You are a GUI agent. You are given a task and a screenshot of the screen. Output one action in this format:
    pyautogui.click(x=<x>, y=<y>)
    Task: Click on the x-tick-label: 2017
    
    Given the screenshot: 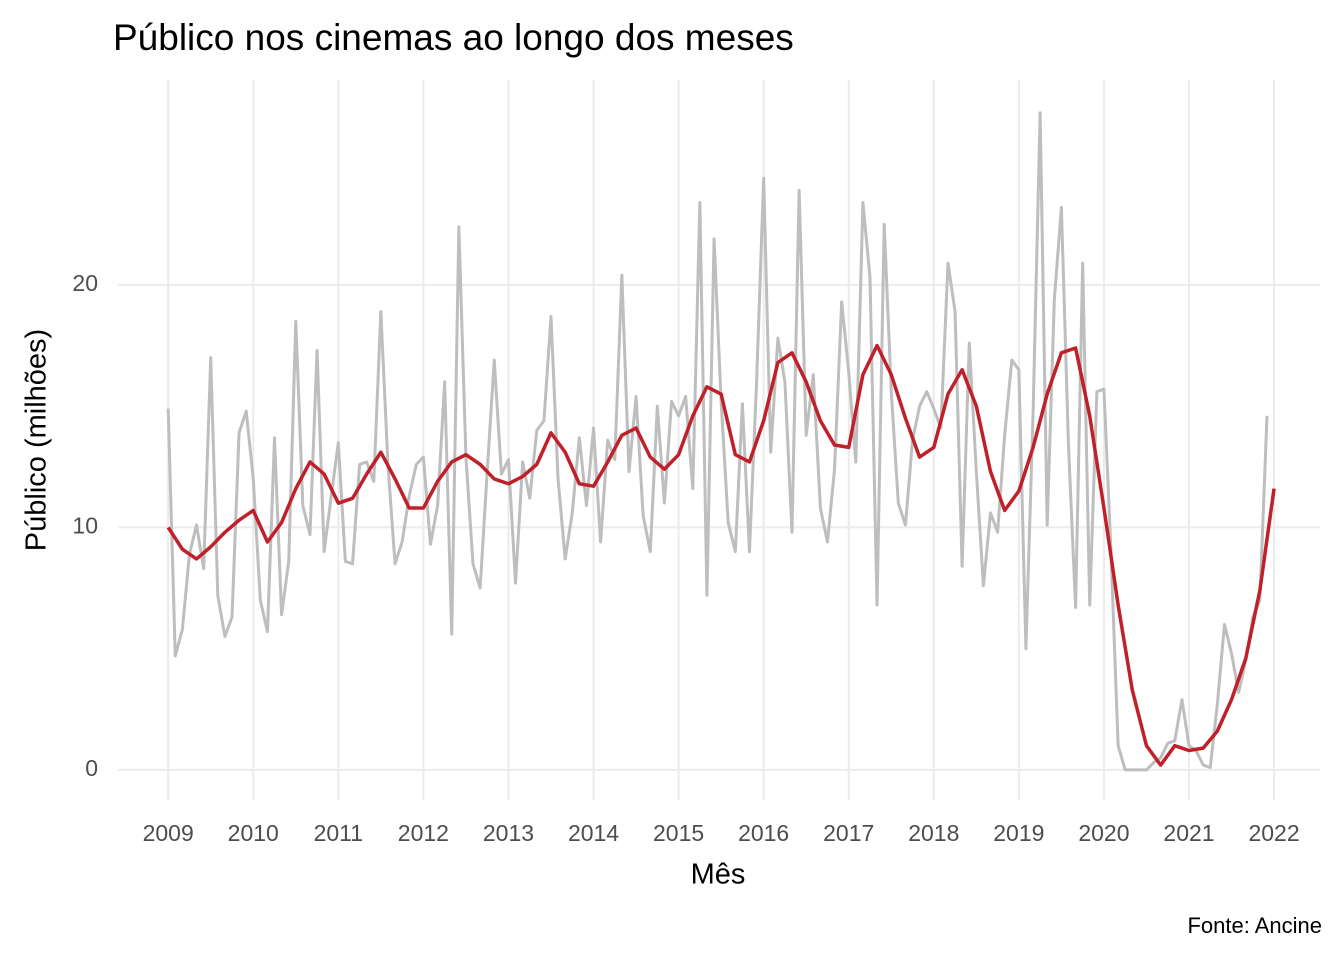 What is the action you would take?
    pyautogui.click(x=848, y=833)
    